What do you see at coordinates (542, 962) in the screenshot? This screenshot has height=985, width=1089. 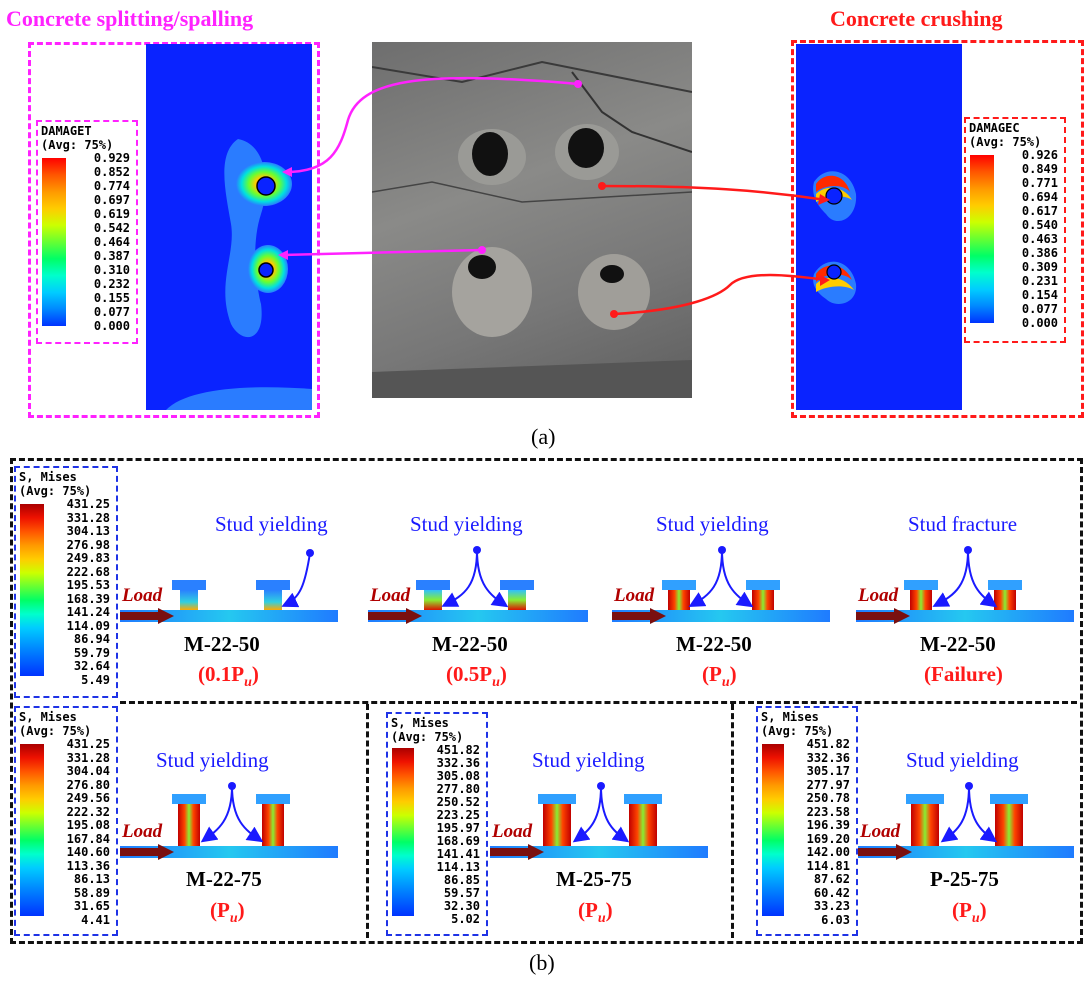 I see `caption-b: (b)` at bounding box center [542, 962].